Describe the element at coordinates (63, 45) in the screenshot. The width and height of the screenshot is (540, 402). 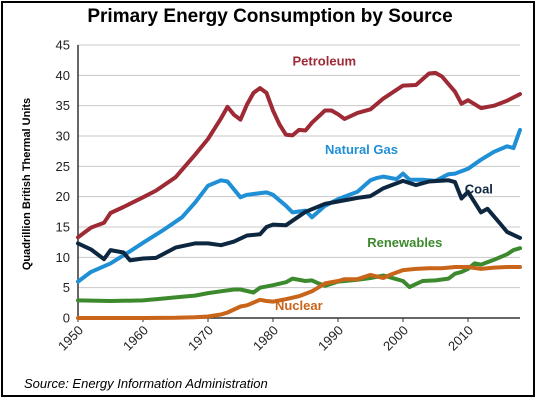
I see `y-tick-label: 45` at that location.